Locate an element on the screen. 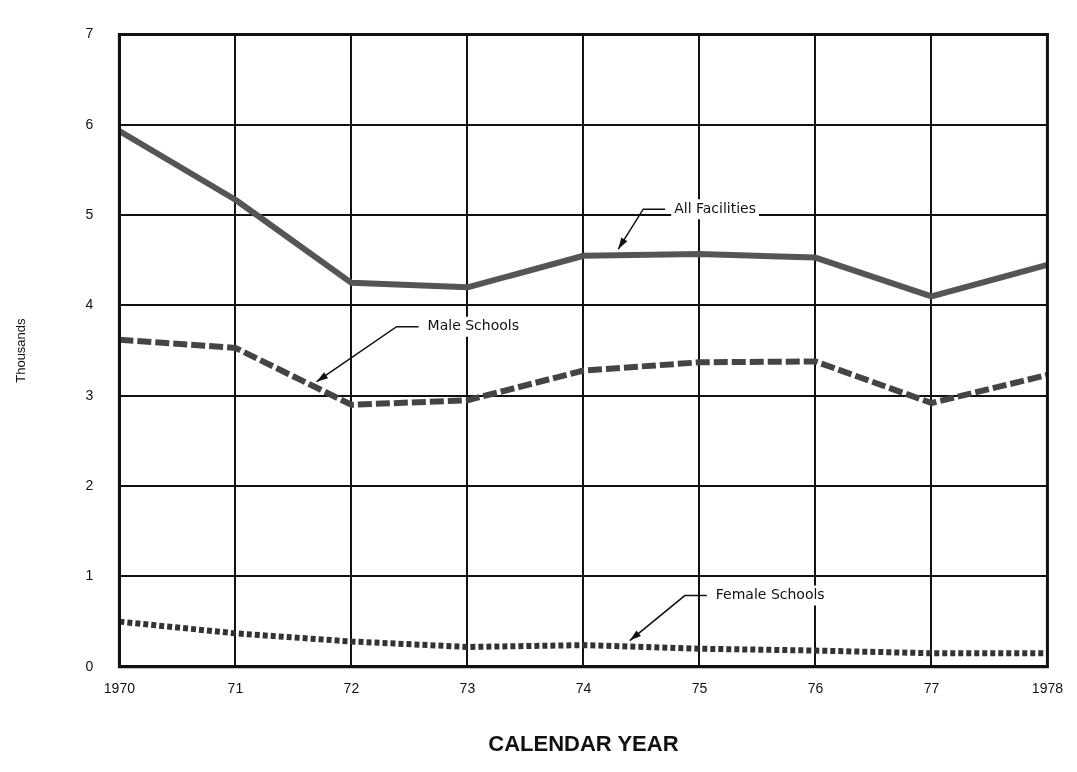  y-axis-title: Thousands is located at coordinates (21, 350).